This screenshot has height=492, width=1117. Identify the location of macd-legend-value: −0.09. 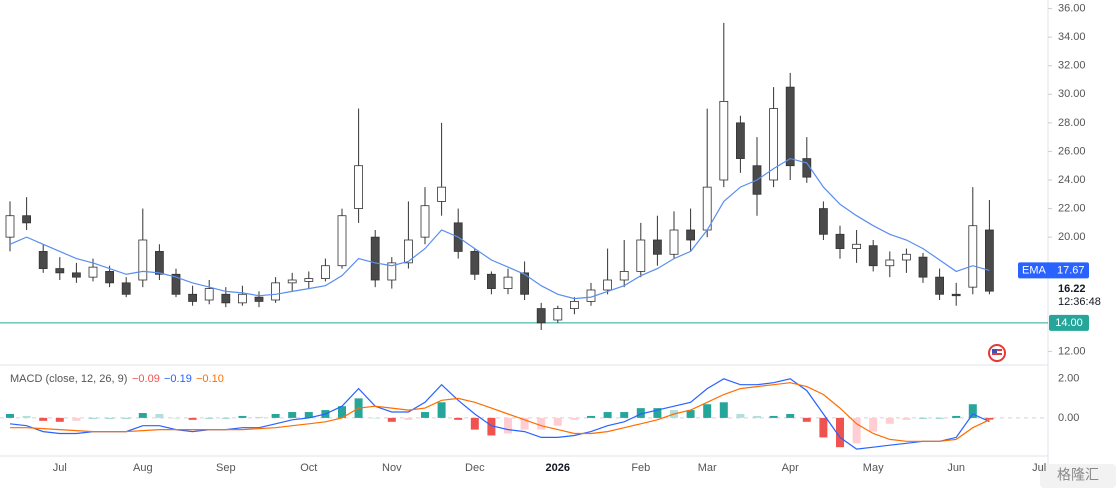
(146, 379).